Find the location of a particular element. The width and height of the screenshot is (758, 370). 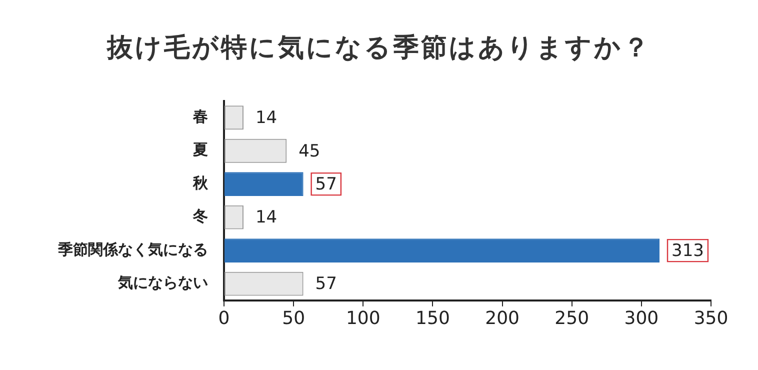

x-tick-label: 50 is located at coordinates (294, 318).